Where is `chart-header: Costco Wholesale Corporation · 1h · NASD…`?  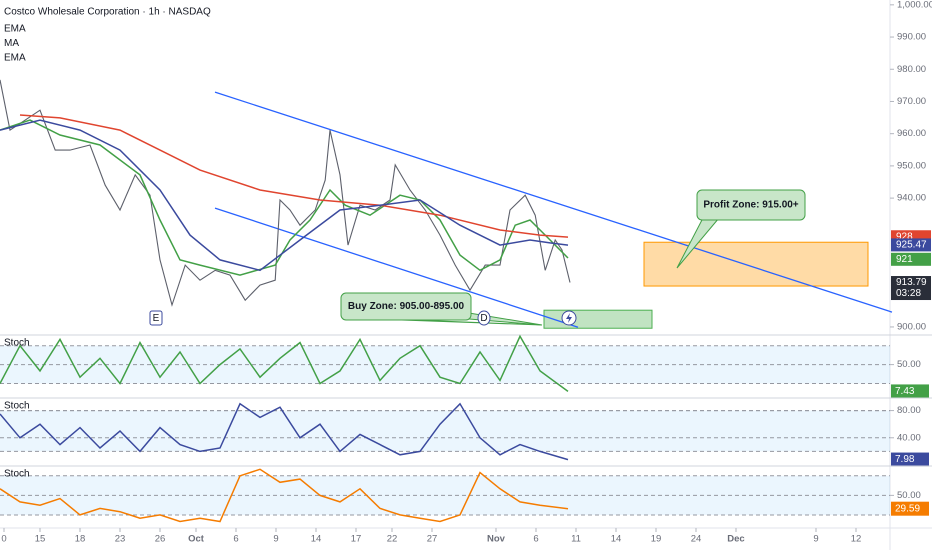
chart-header: Costco Wholesale Corporation · 1h · NASD… is located at coordinates (107, 12).